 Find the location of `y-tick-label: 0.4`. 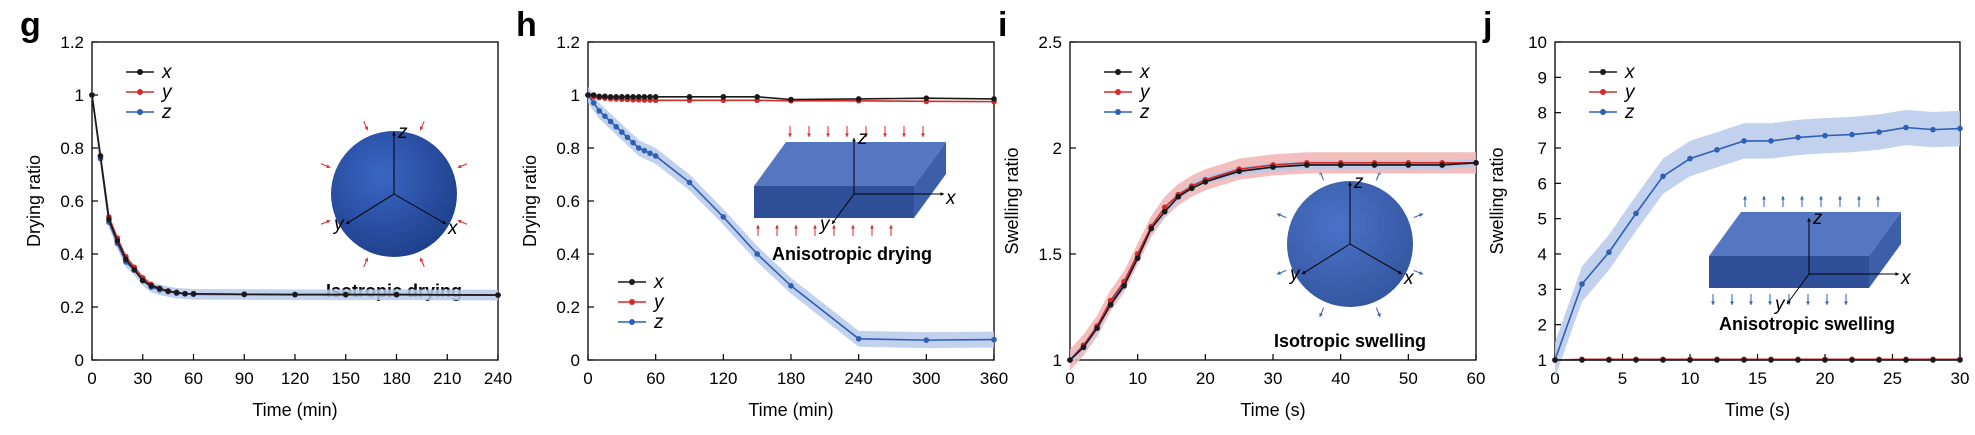

y-tick-label: 0.4 is located at coordinates (568, 254).